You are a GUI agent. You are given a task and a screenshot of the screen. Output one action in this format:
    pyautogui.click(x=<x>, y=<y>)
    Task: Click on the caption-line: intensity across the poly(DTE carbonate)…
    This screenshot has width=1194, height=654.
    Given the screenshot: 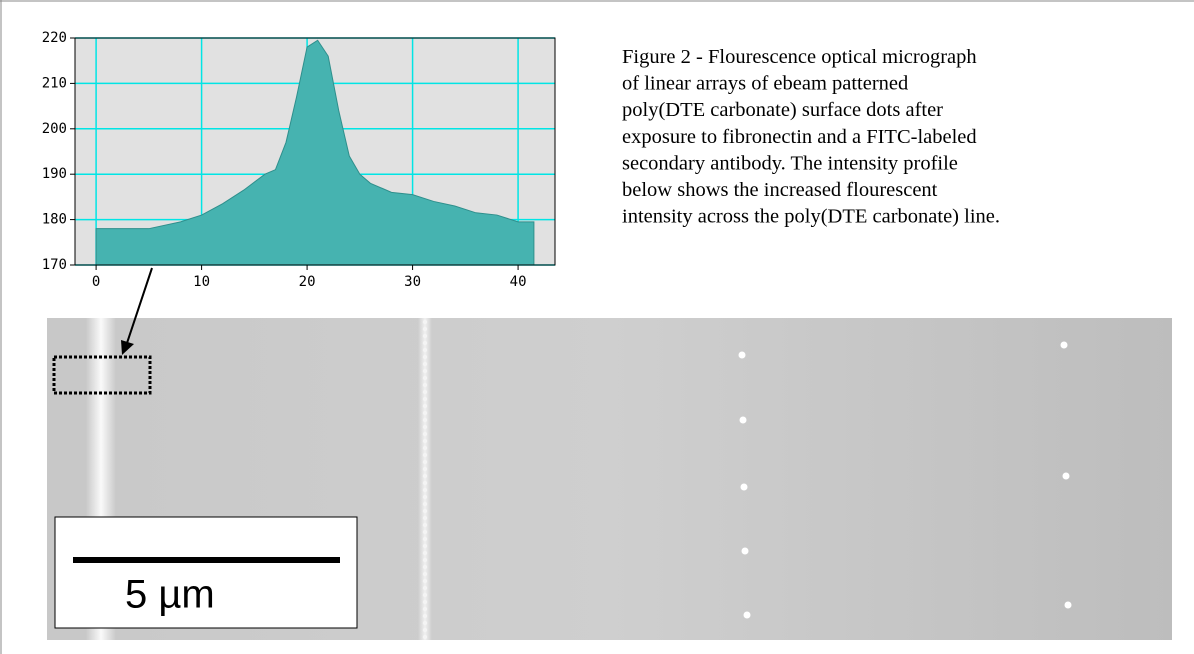 What is the action you would take?
    pyautogui.click(x=811, y=217)
    